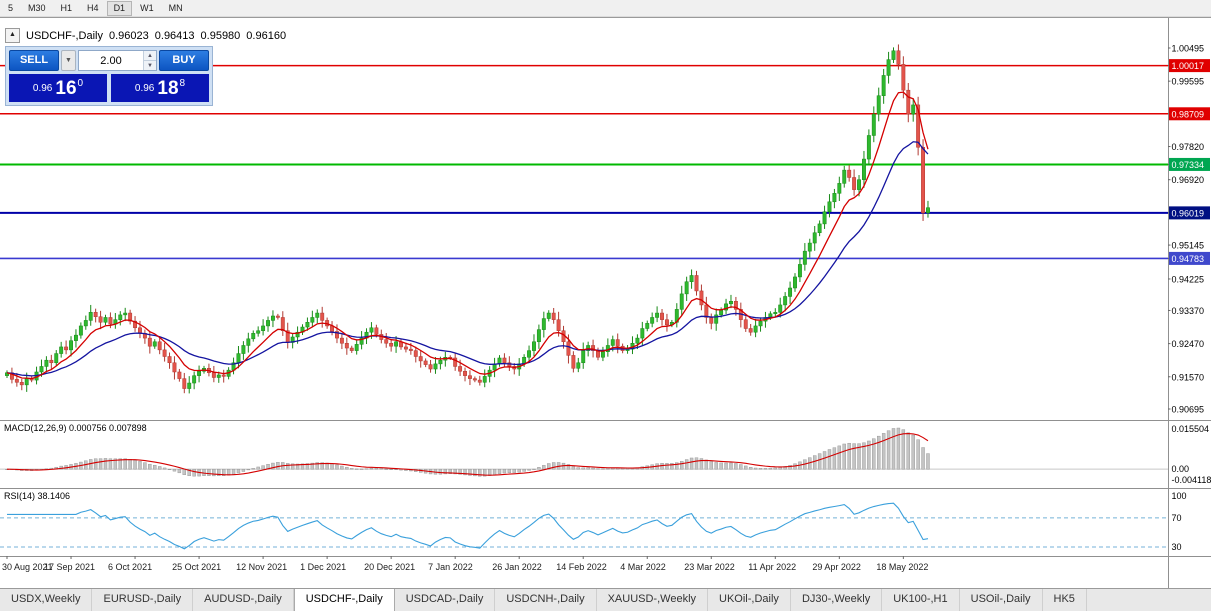  What do you see at coordinates (130, 567) in the screenshot?
I see `date-axis-label: 6 Oct 2021` at bounding box center [130, 567].